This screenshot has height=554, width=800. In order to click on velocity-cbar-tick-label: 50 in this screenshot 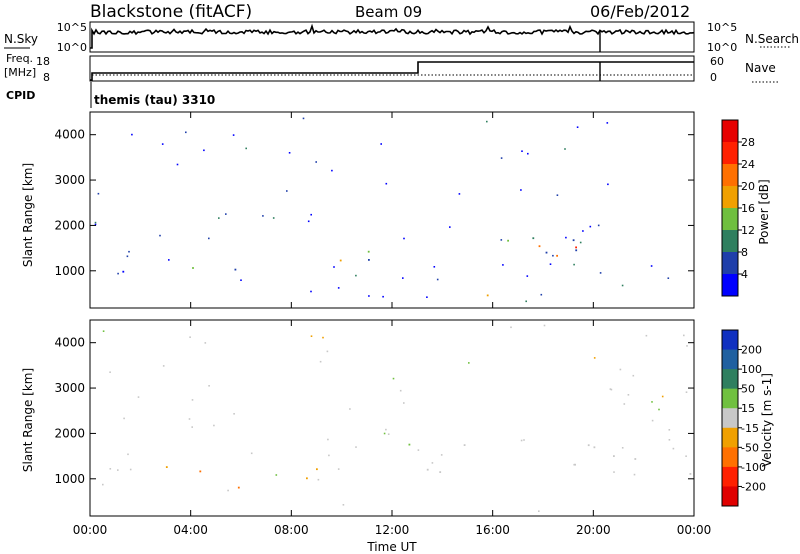, I will do `click(748, 389)`.